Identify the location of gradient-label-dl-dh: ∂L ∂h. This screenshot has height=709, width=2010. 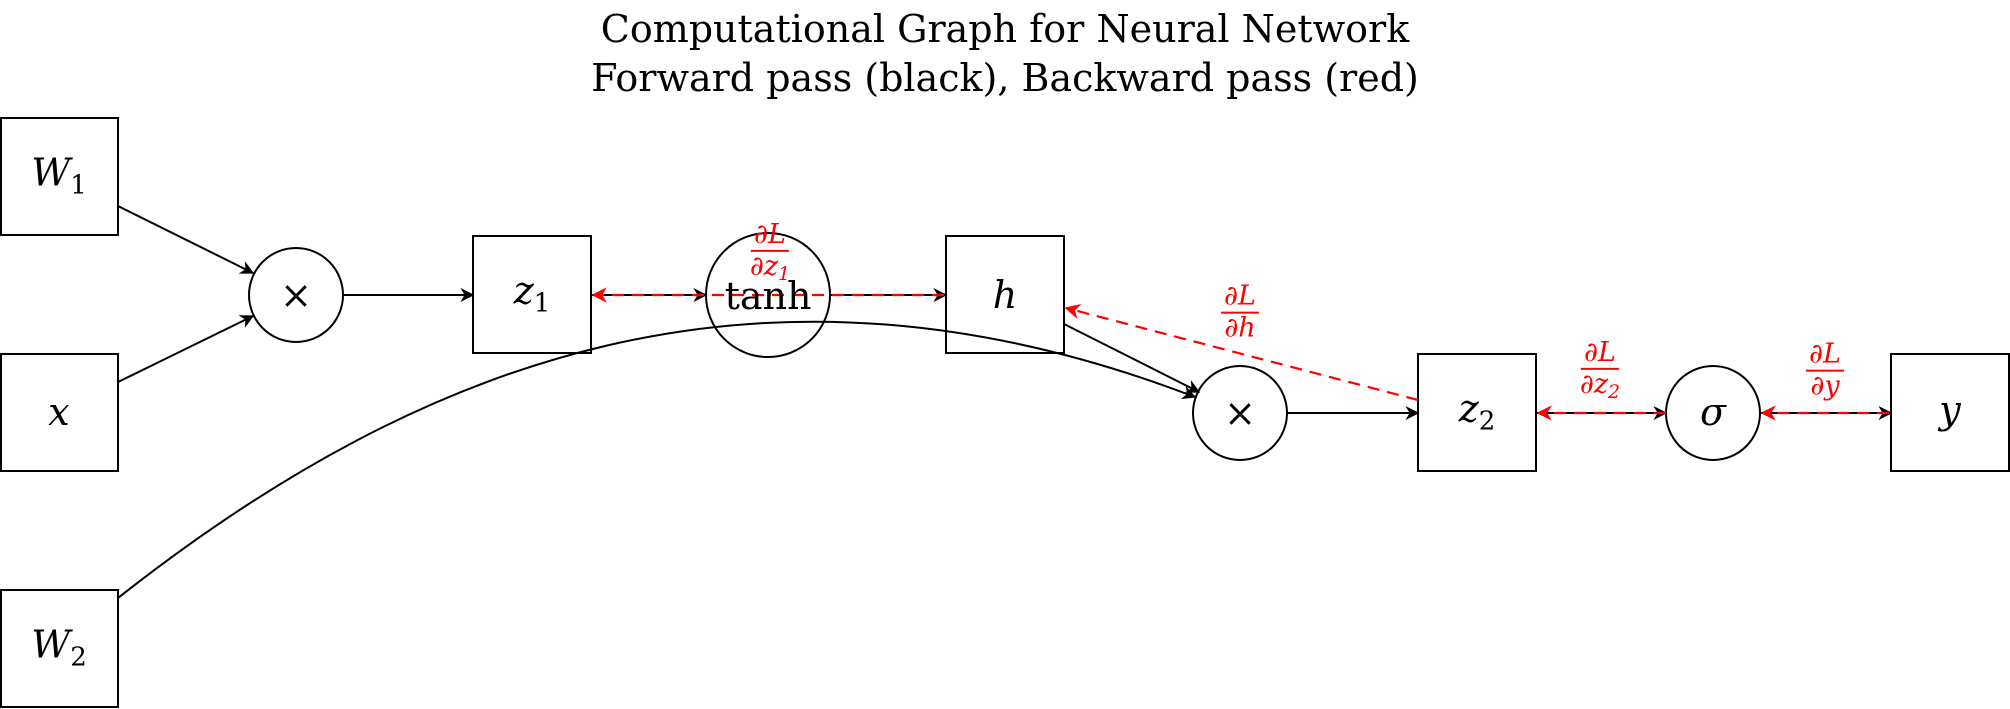
(1240, 313).